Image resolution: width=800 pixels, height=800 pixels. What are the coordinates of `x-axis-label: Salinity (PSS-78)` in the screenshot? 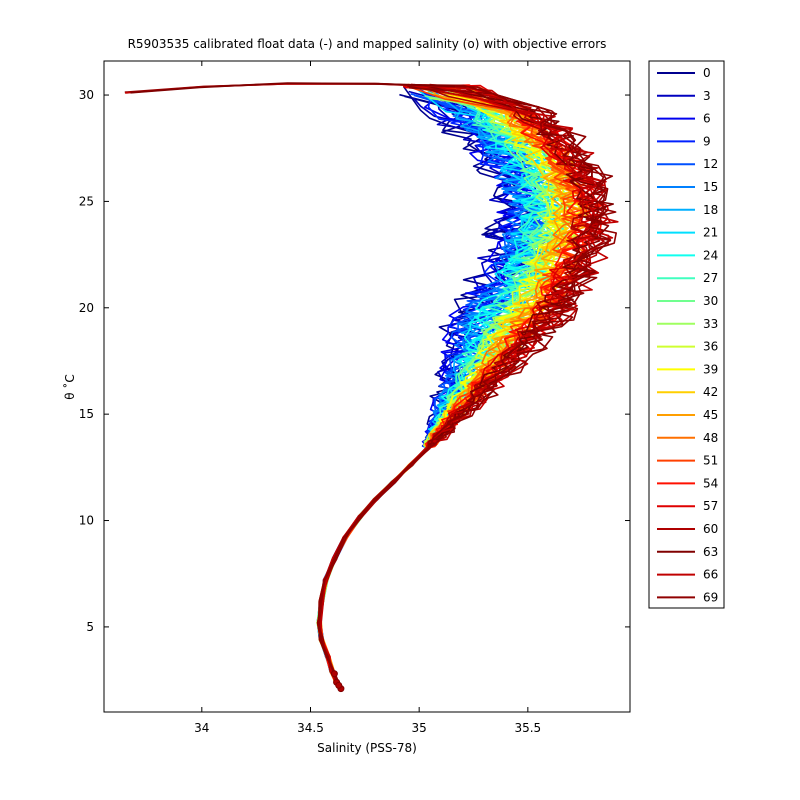 It's located at (367, 748).